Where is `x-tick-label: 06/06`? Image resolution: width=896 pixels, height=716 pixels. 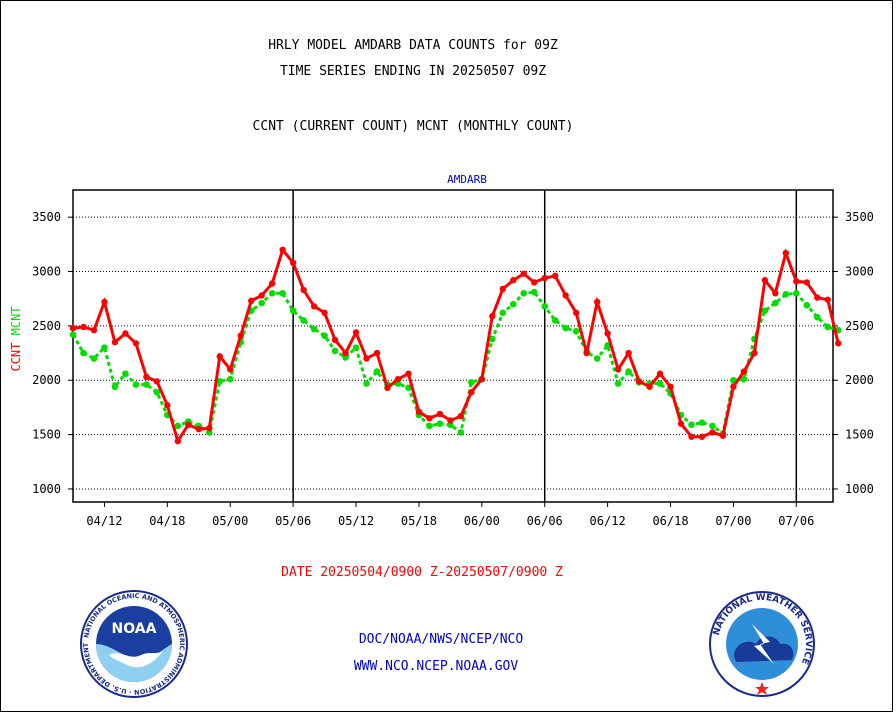 x-tick-label: 06/06 is located at coordinates (545, 521).